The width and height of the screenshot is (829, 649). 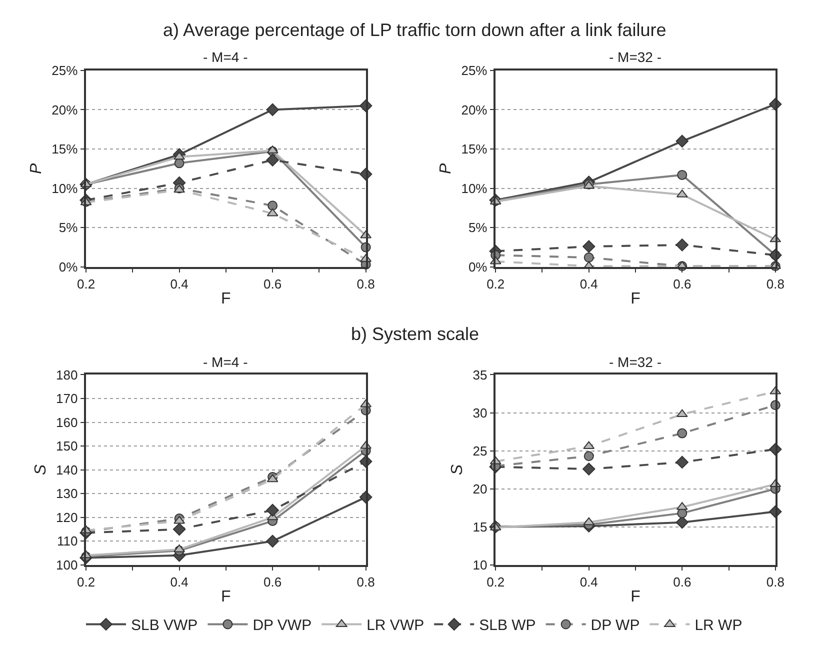 What do you see at coordinates (480, 412) in the screenshot?
I see `y-tick-label: 30` at bounding box center [480, 412].